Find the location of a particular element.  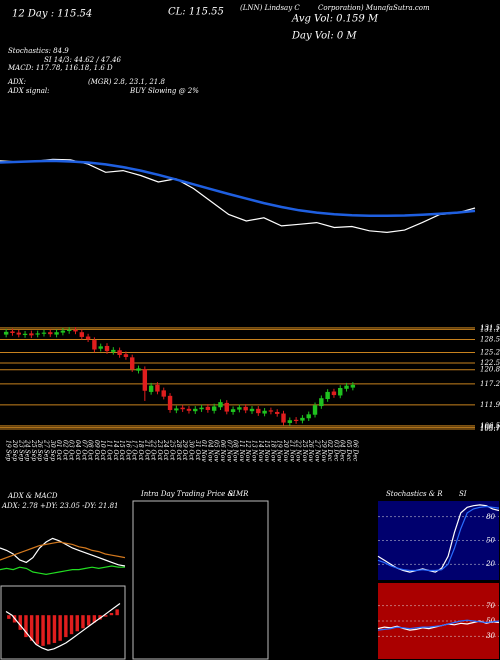

si: SI 14/3: 44.62 / 47.46 is located at coordinates (83, 60).